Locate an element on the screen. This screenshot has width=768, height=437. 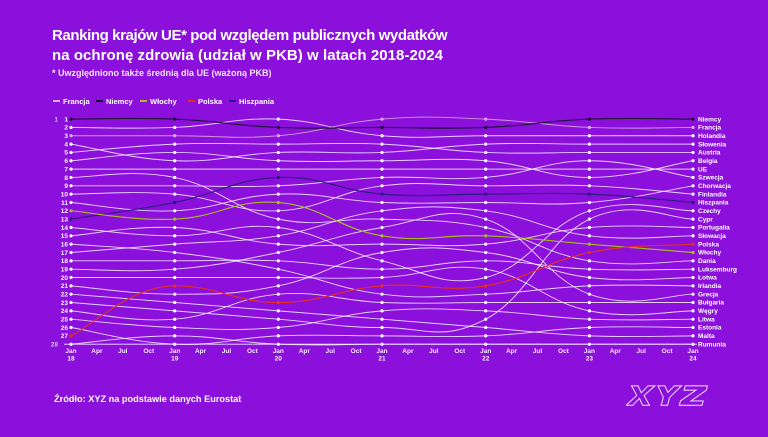
svg-text: Słowacja is located at coordinates (712, 236).